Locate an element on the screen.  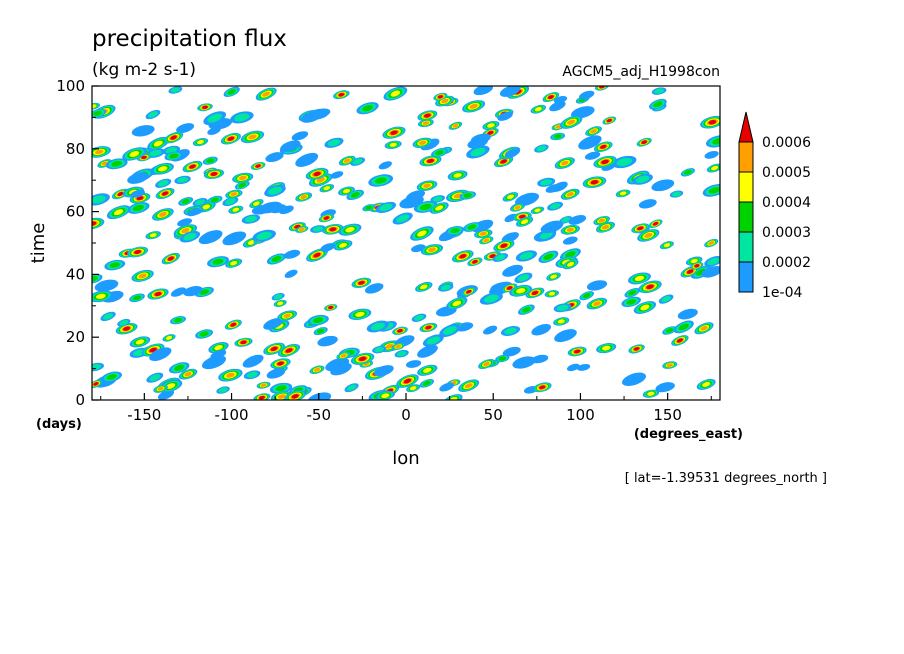
colorbar-label: 0.0002 is located at coordinates (786, 263).